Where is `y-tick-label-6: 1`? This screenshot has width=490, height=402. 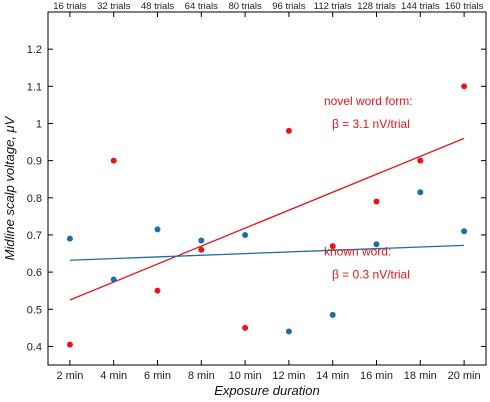
y-tick-label-6: 1 is located at coordinates (39, 124).